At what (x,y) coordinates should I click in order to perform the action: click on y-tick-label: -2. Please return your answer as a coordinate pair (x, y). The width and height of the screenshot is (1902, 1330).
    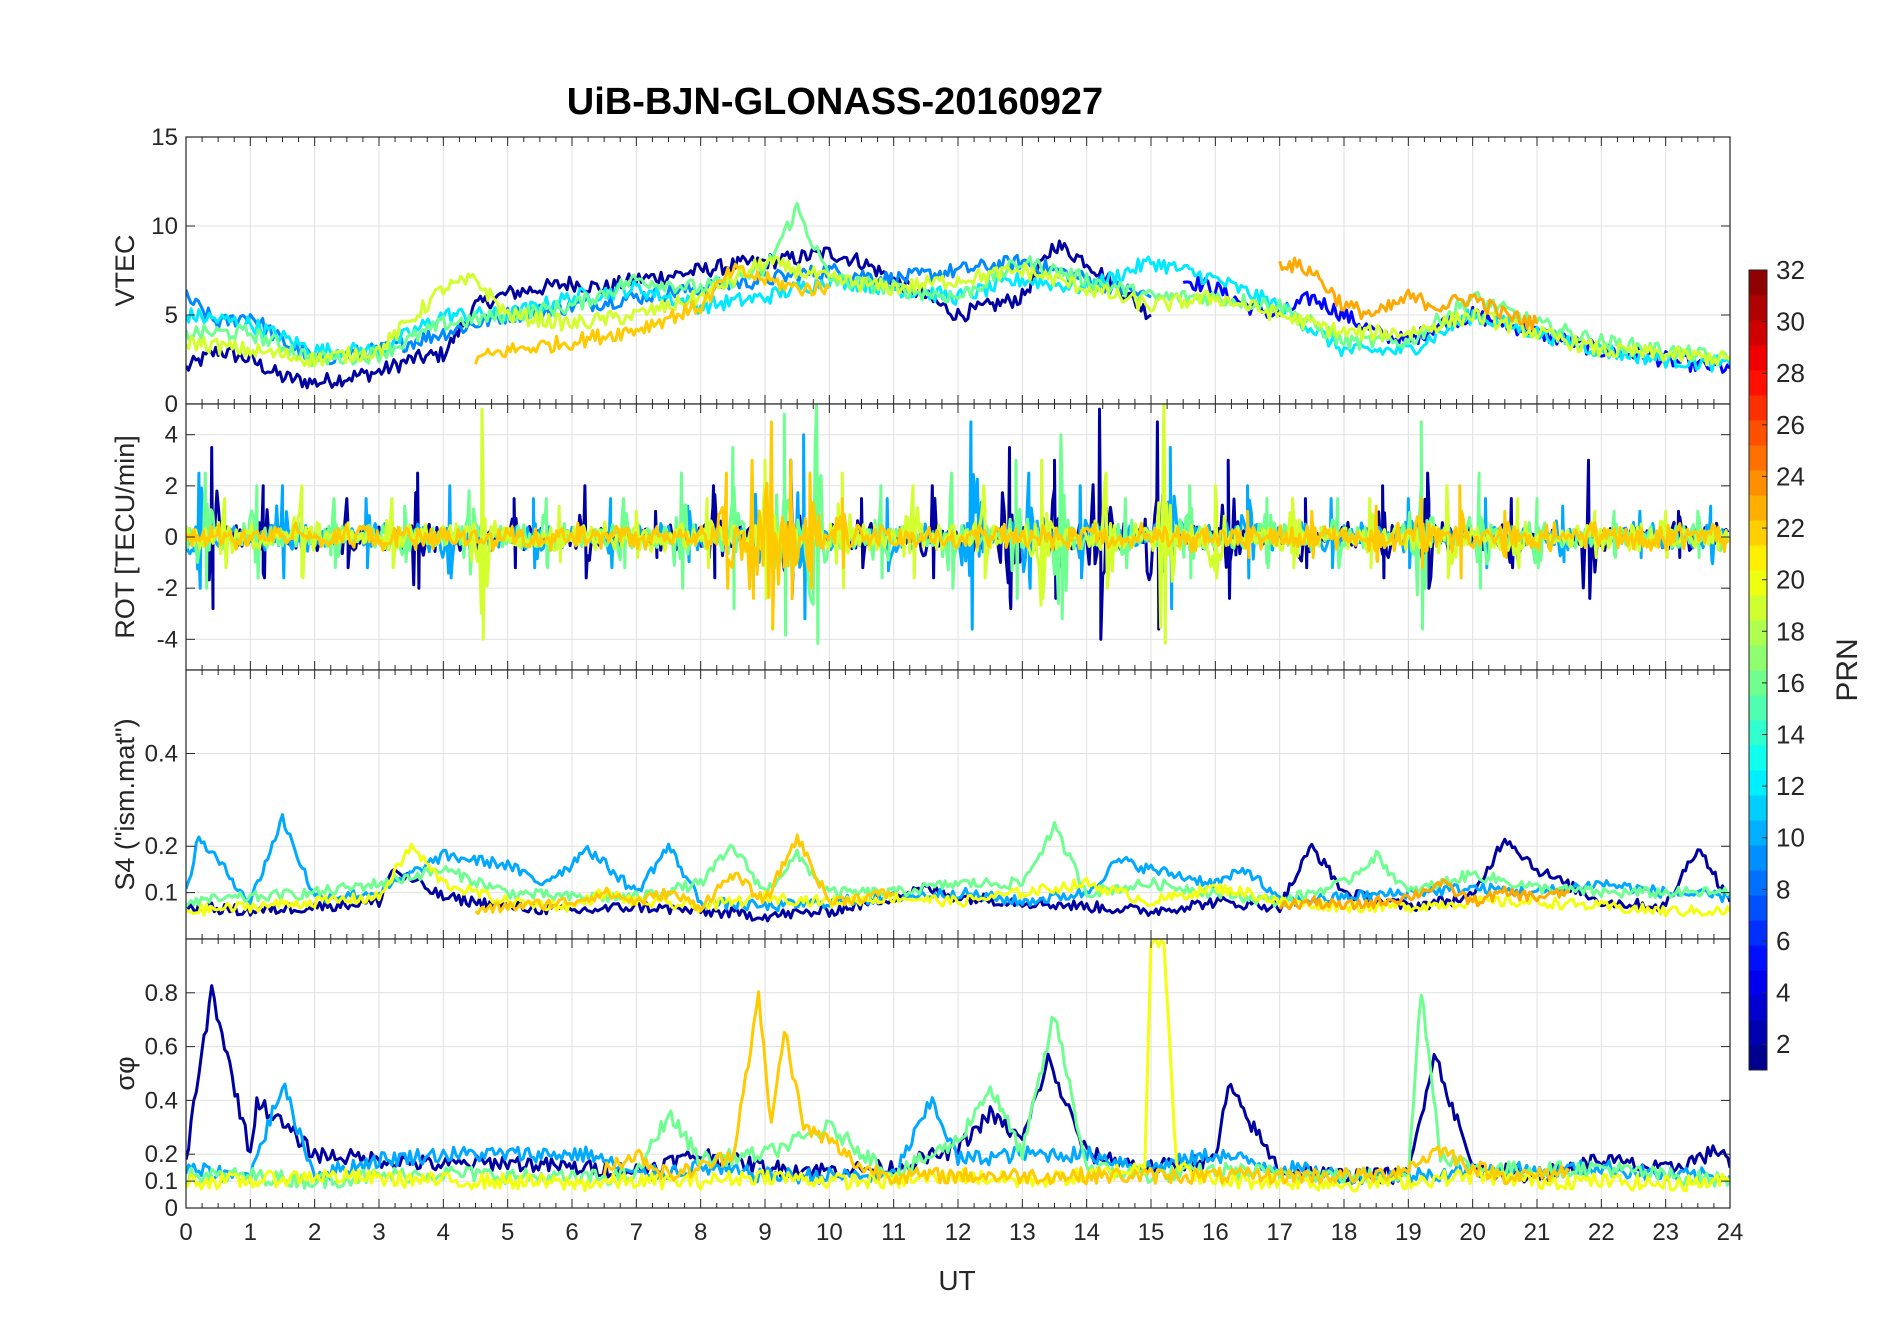
    Looking at the image, I should click on (167, 588).